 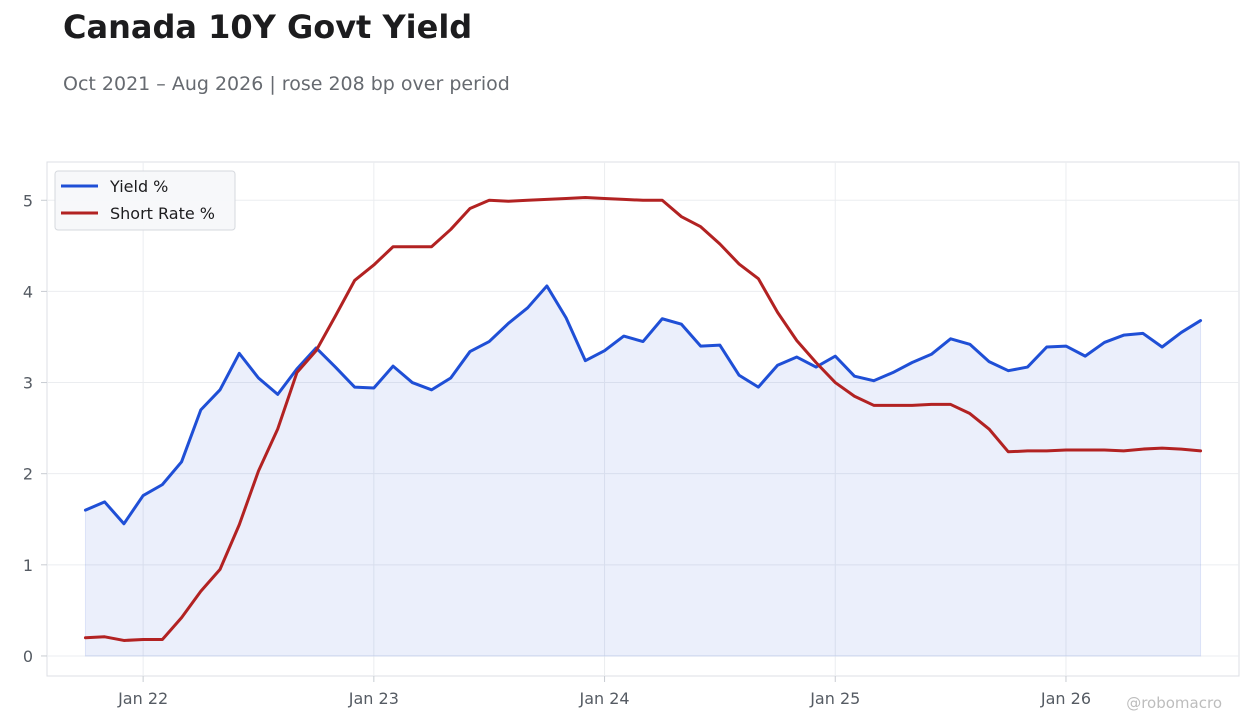 I want to click on y-tick-label: 1, so click(x=28, y=565).